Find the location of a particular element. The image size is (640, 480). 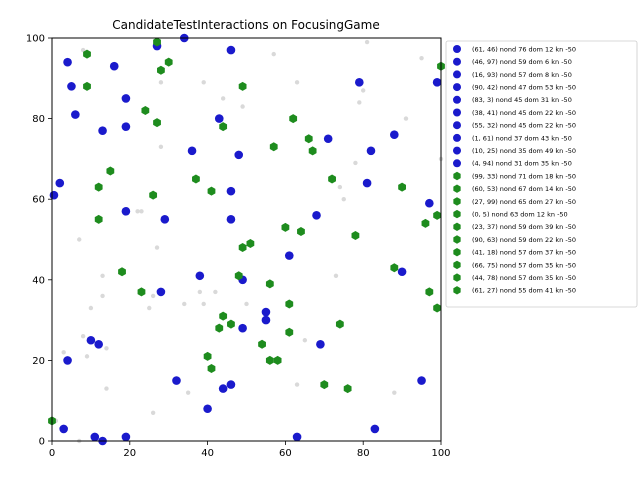

legend-label: (44, 78) nond 57 dom 35 kn -50 is located at coordinates (524, 278).